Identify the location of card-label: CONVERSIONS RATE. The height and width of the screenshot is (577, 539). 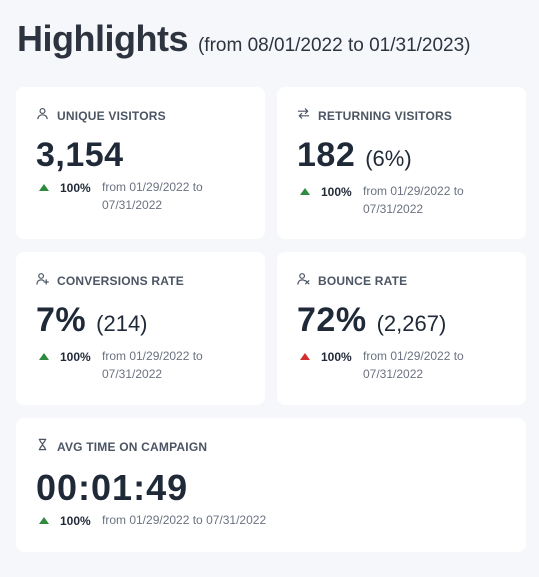
(120, 281).